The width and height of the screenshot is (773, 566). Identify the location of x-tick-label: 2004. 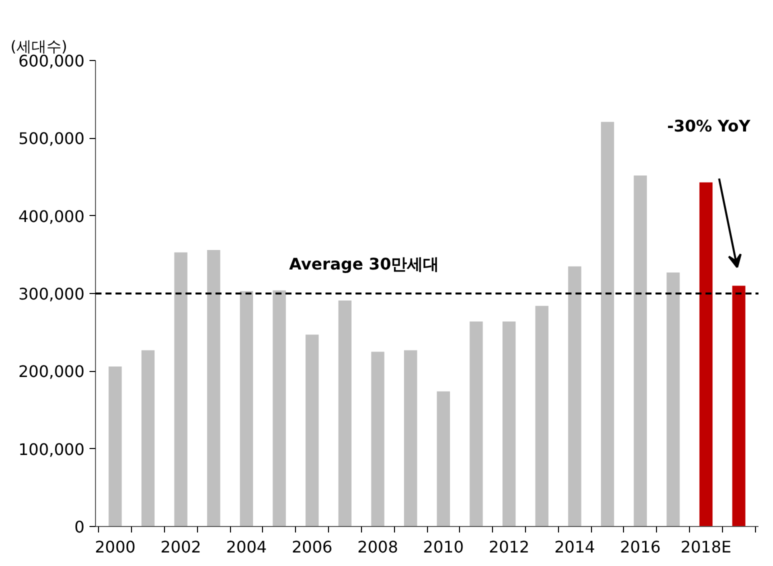
(246, 547).